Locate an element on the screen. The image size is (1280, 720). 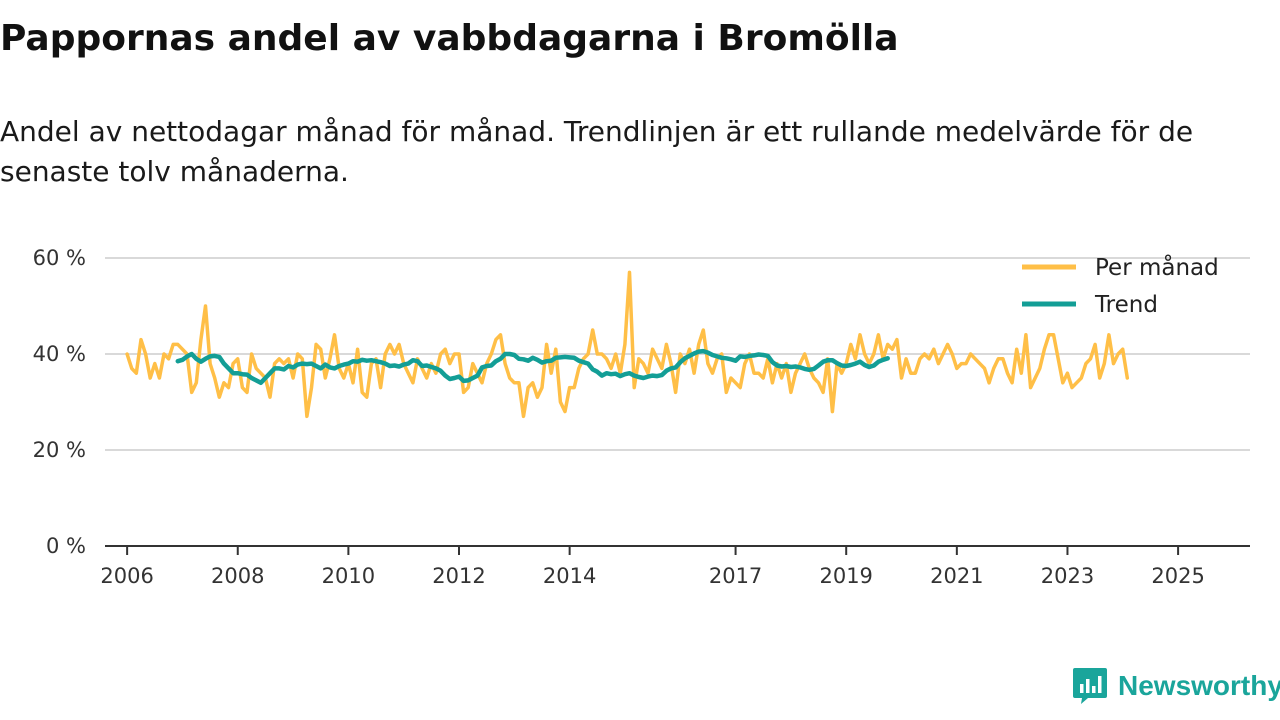
x-tick-label: 2017 is located at coordinates (735, 576).